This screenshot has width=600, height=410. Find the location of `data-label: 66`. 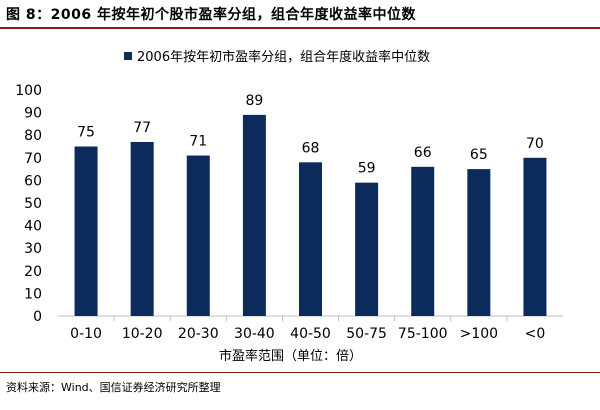

data-label: 66 is located at coordinates (423, 153).